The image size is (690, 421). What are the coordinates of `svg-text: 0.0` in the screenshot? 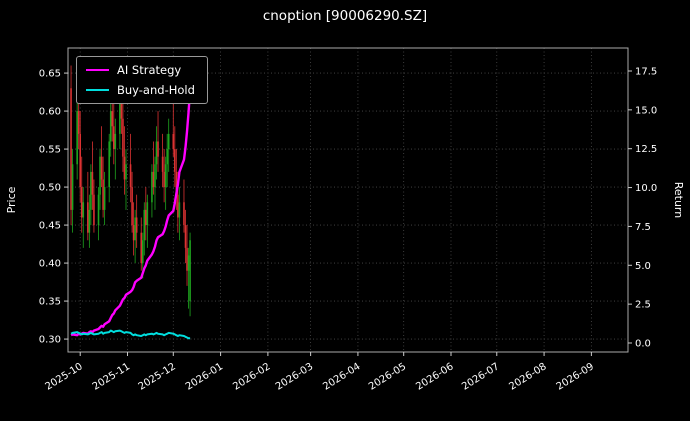 It's located at (643, 343).